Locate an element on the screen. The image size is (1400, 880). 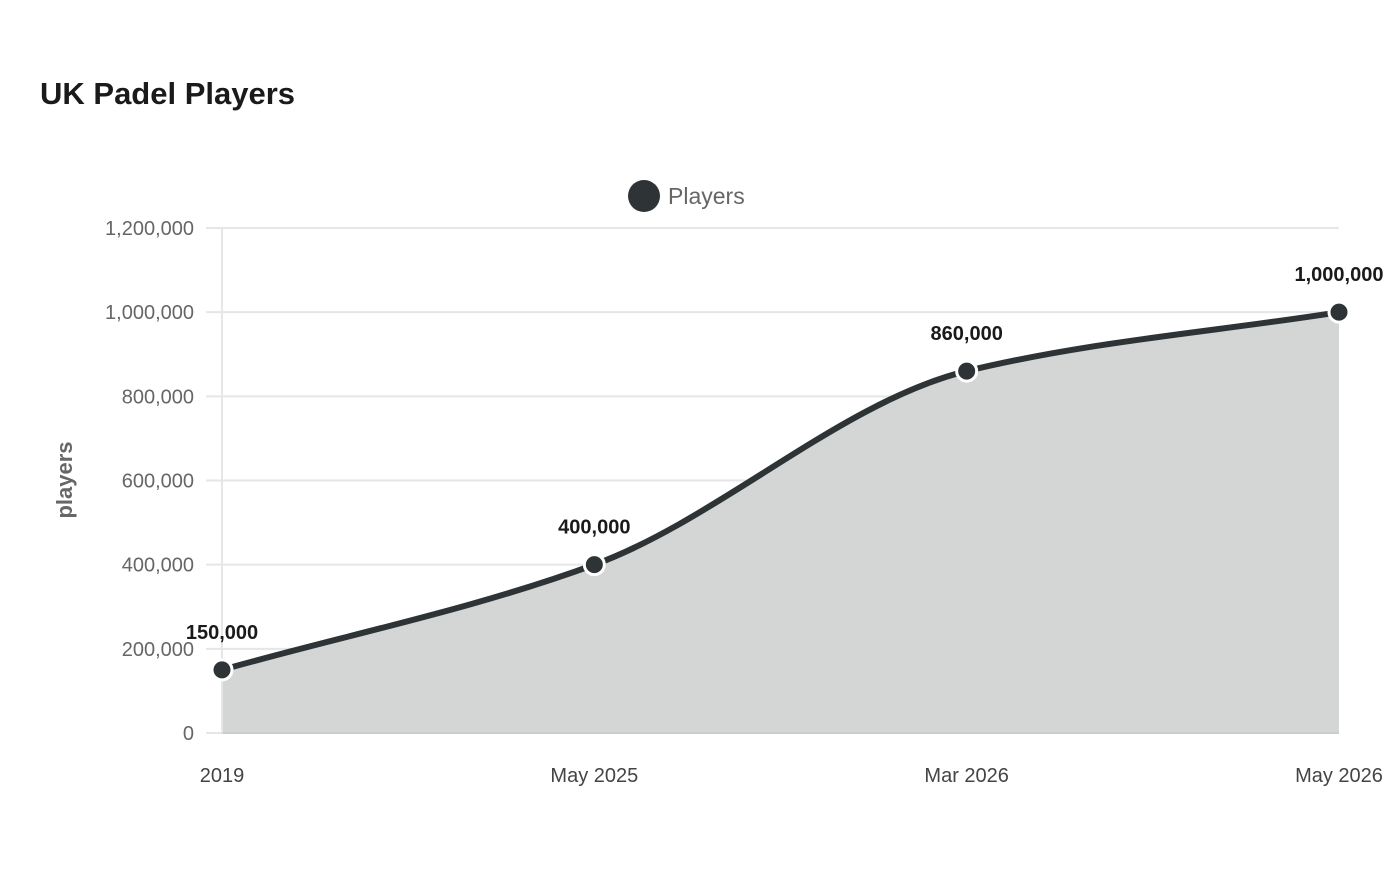
chart-title: UK Padel Players is located at coordinates (168, 93).